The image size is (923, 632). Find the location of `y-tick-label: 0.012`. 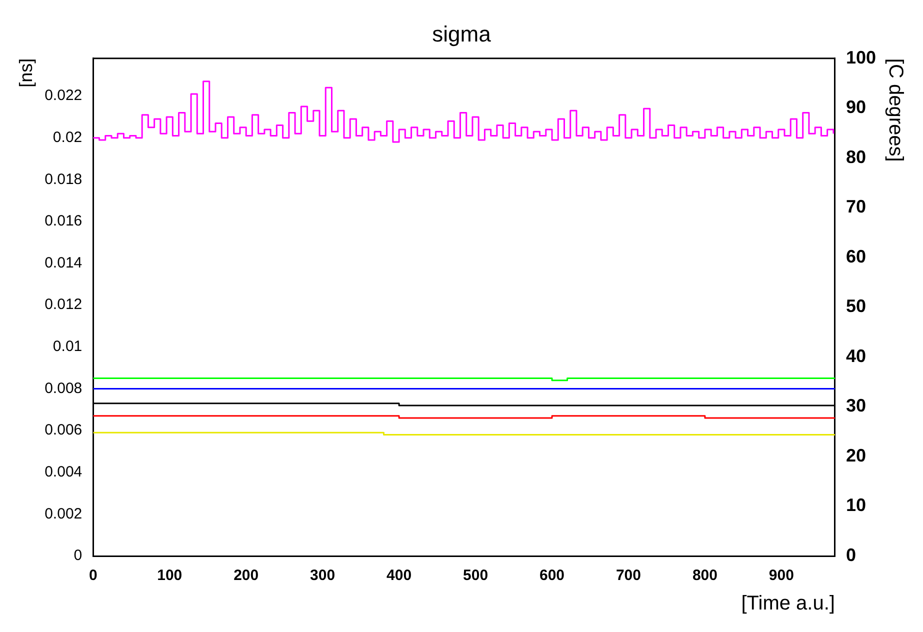

y-tick-label: 0.012 is located at coordinates (63, 305).